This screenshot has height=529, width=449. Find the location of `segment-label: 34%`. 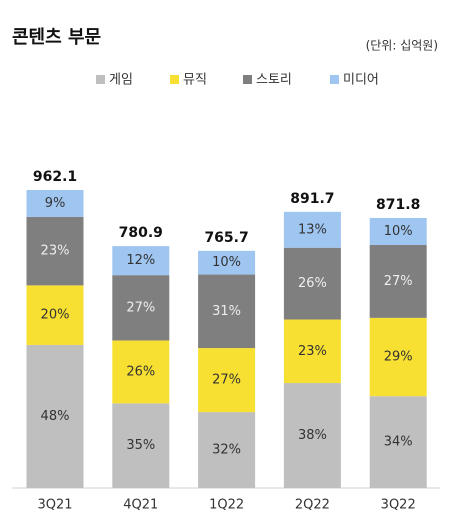

segment-label: 34% is located at coordinates (398, 442).